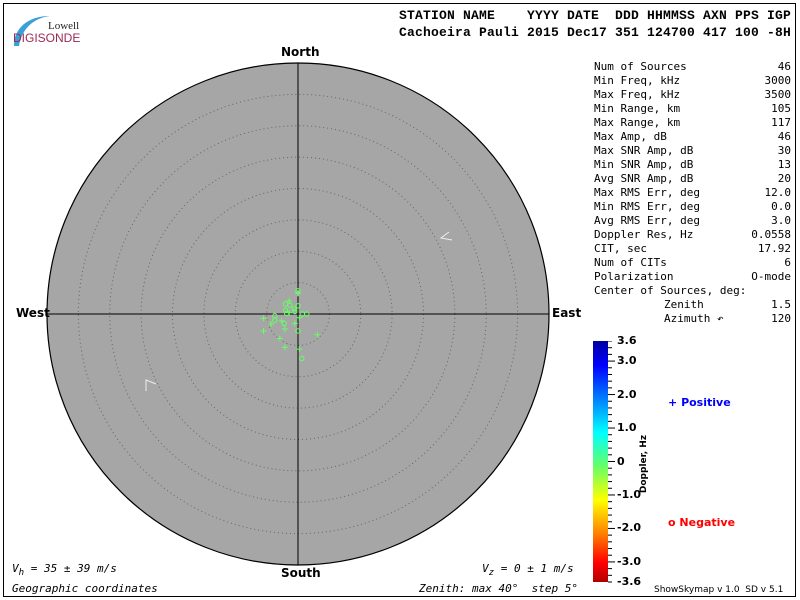  What do you see at coordinates (692, 179) in the screenshot?
I see `stat-row: Avg SNR Amp, dB 20` at bounding box center [692, 179].